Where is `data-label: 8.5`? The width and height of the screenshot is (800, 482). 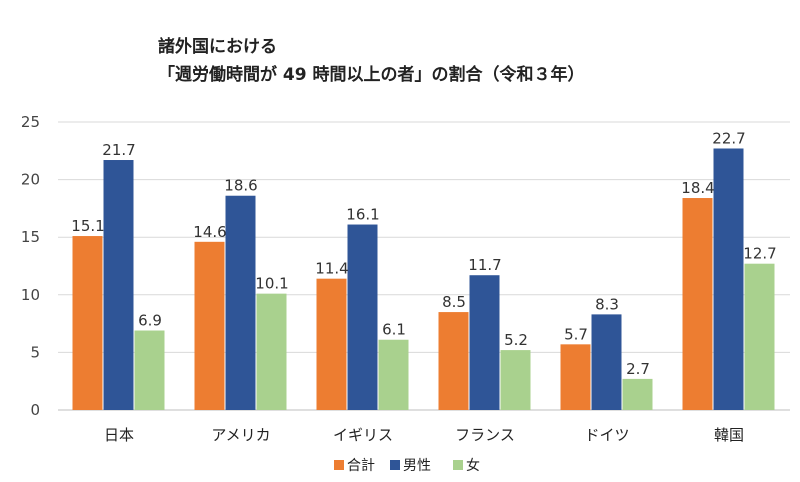 data-label: 8.5 is located at coordinates (454, 302).